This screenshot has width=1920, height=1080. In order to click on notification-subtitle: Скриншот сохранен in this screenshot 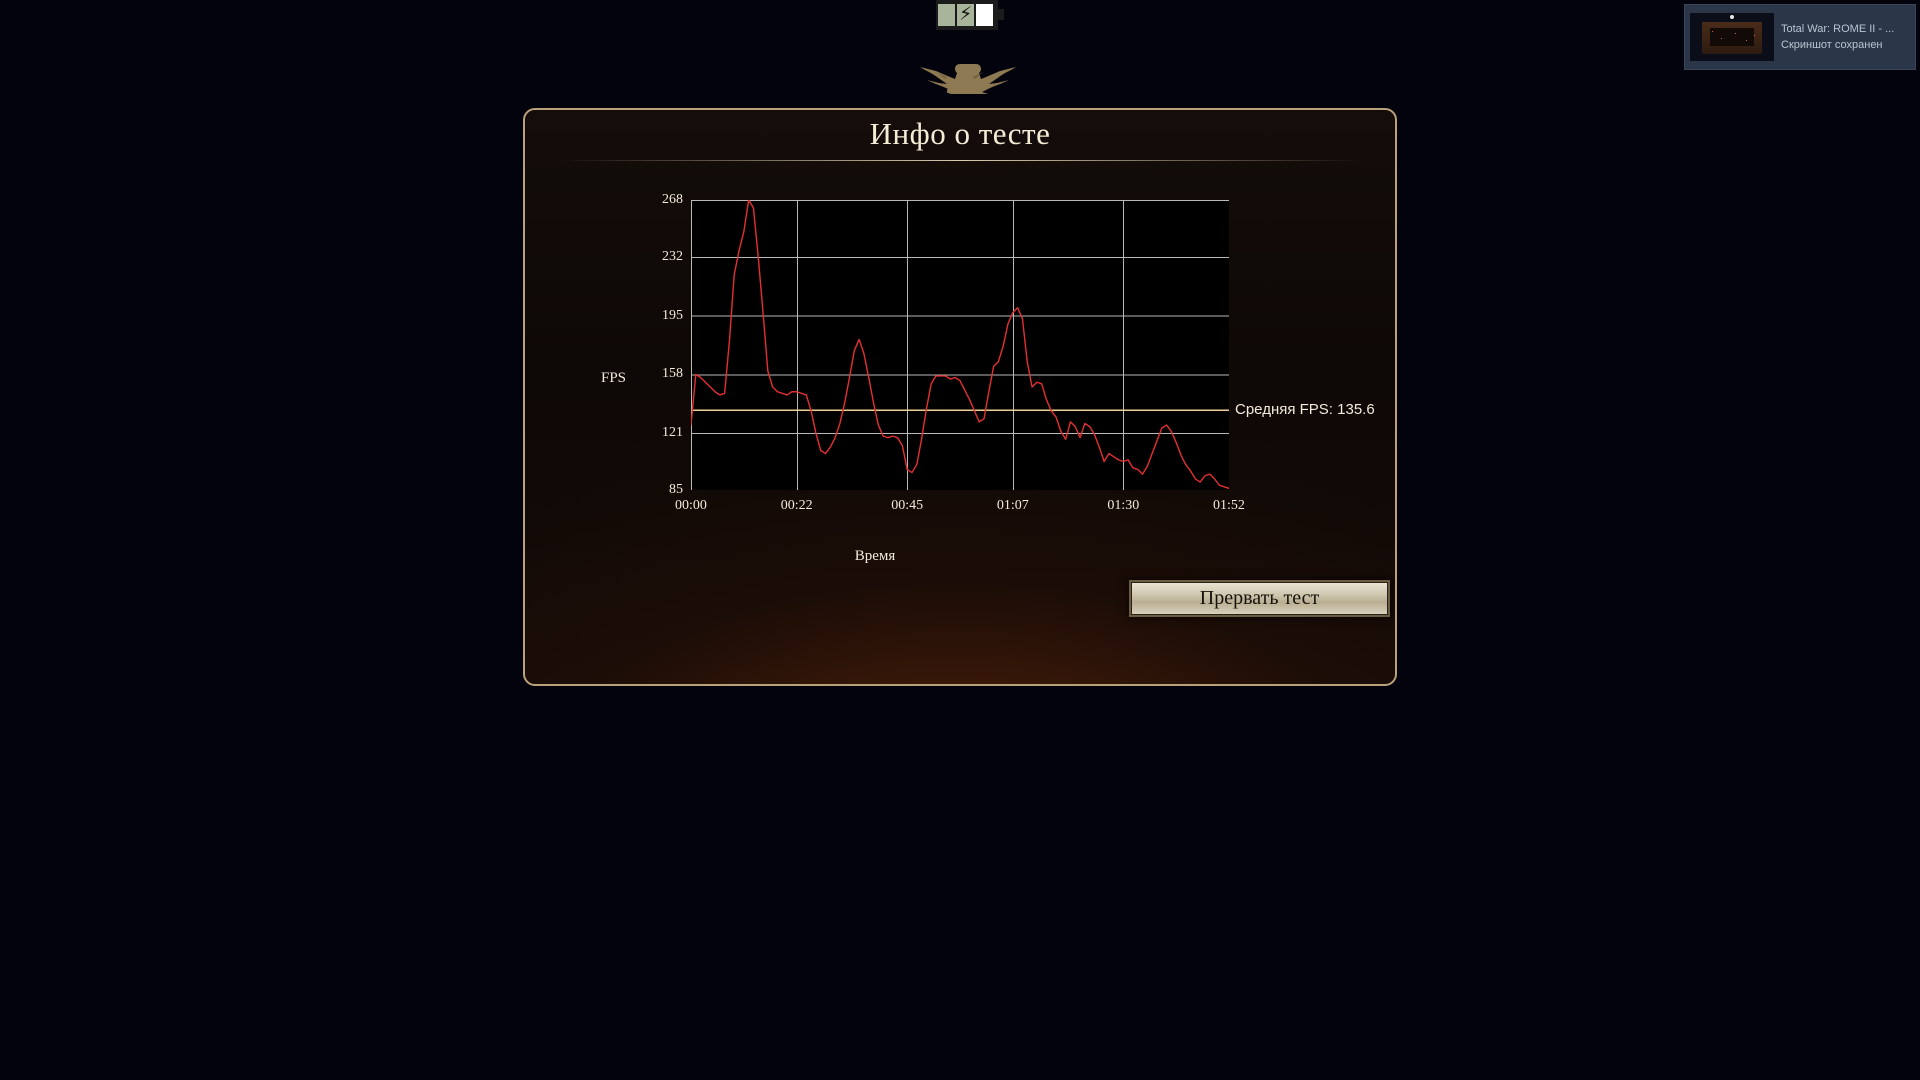, I will do `click(1832, 45)`.